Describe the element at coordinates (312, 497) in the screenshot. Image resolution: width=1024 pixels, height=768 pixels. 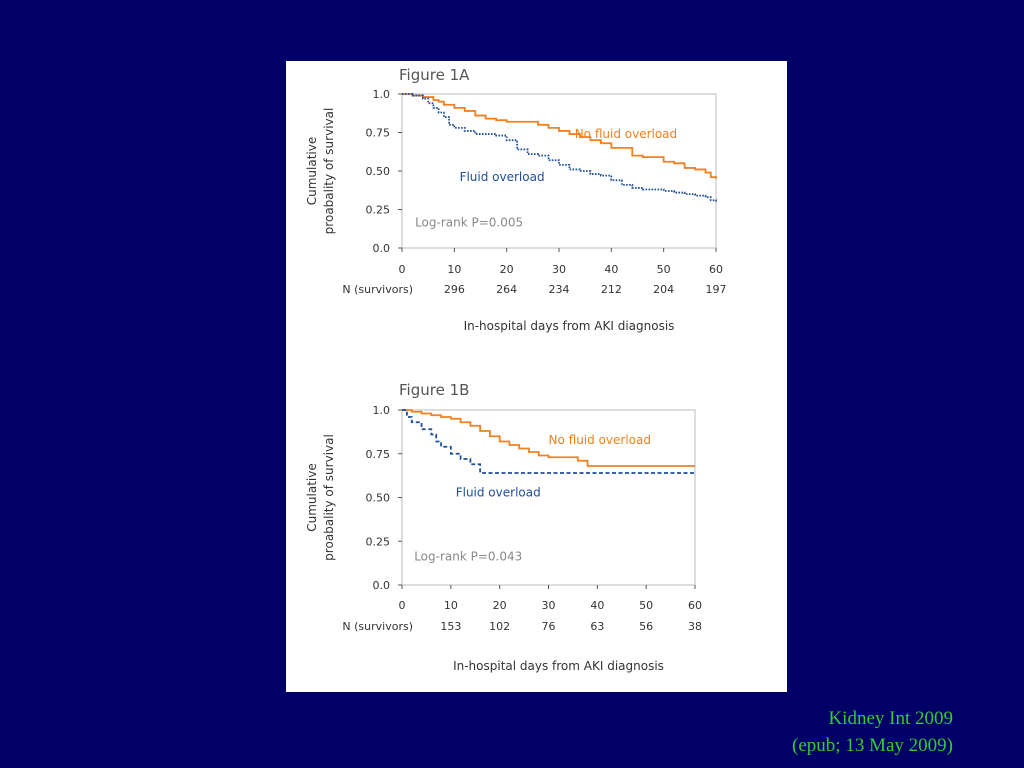
I see `fig1b-ylabel: Cumulative` at that location.